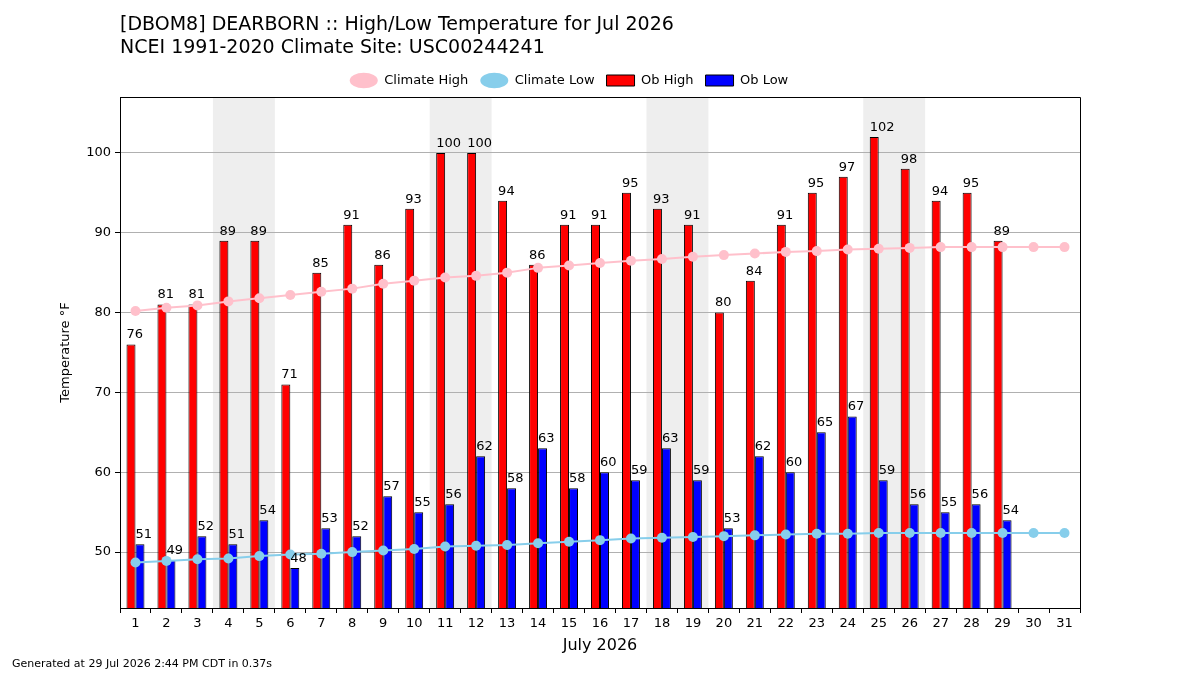  Describe the element at coordinates (878, 623) in the screenshot. I see `x-tick-label: 25` at that location.